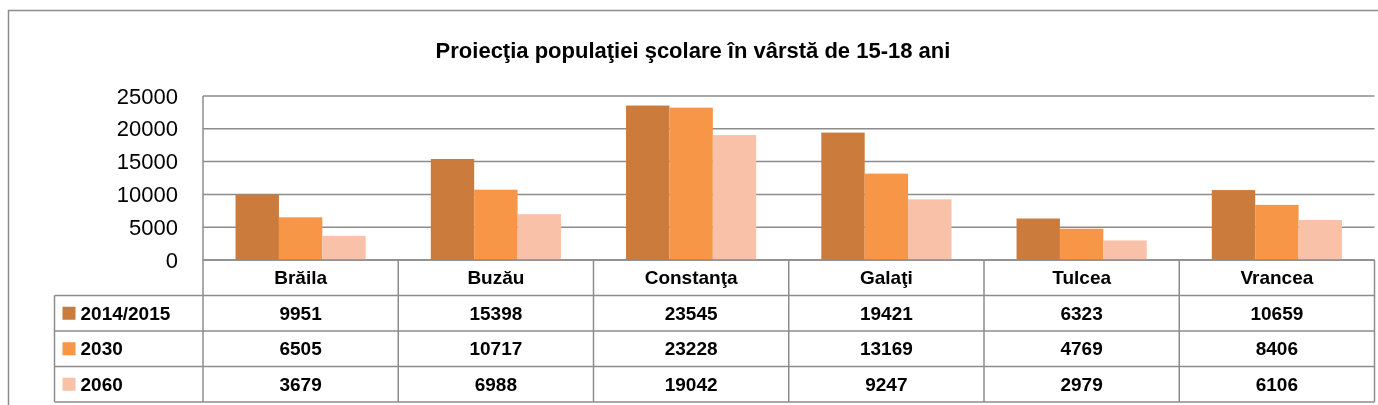  I want to click on data-label: 23228, so click(691, 349).